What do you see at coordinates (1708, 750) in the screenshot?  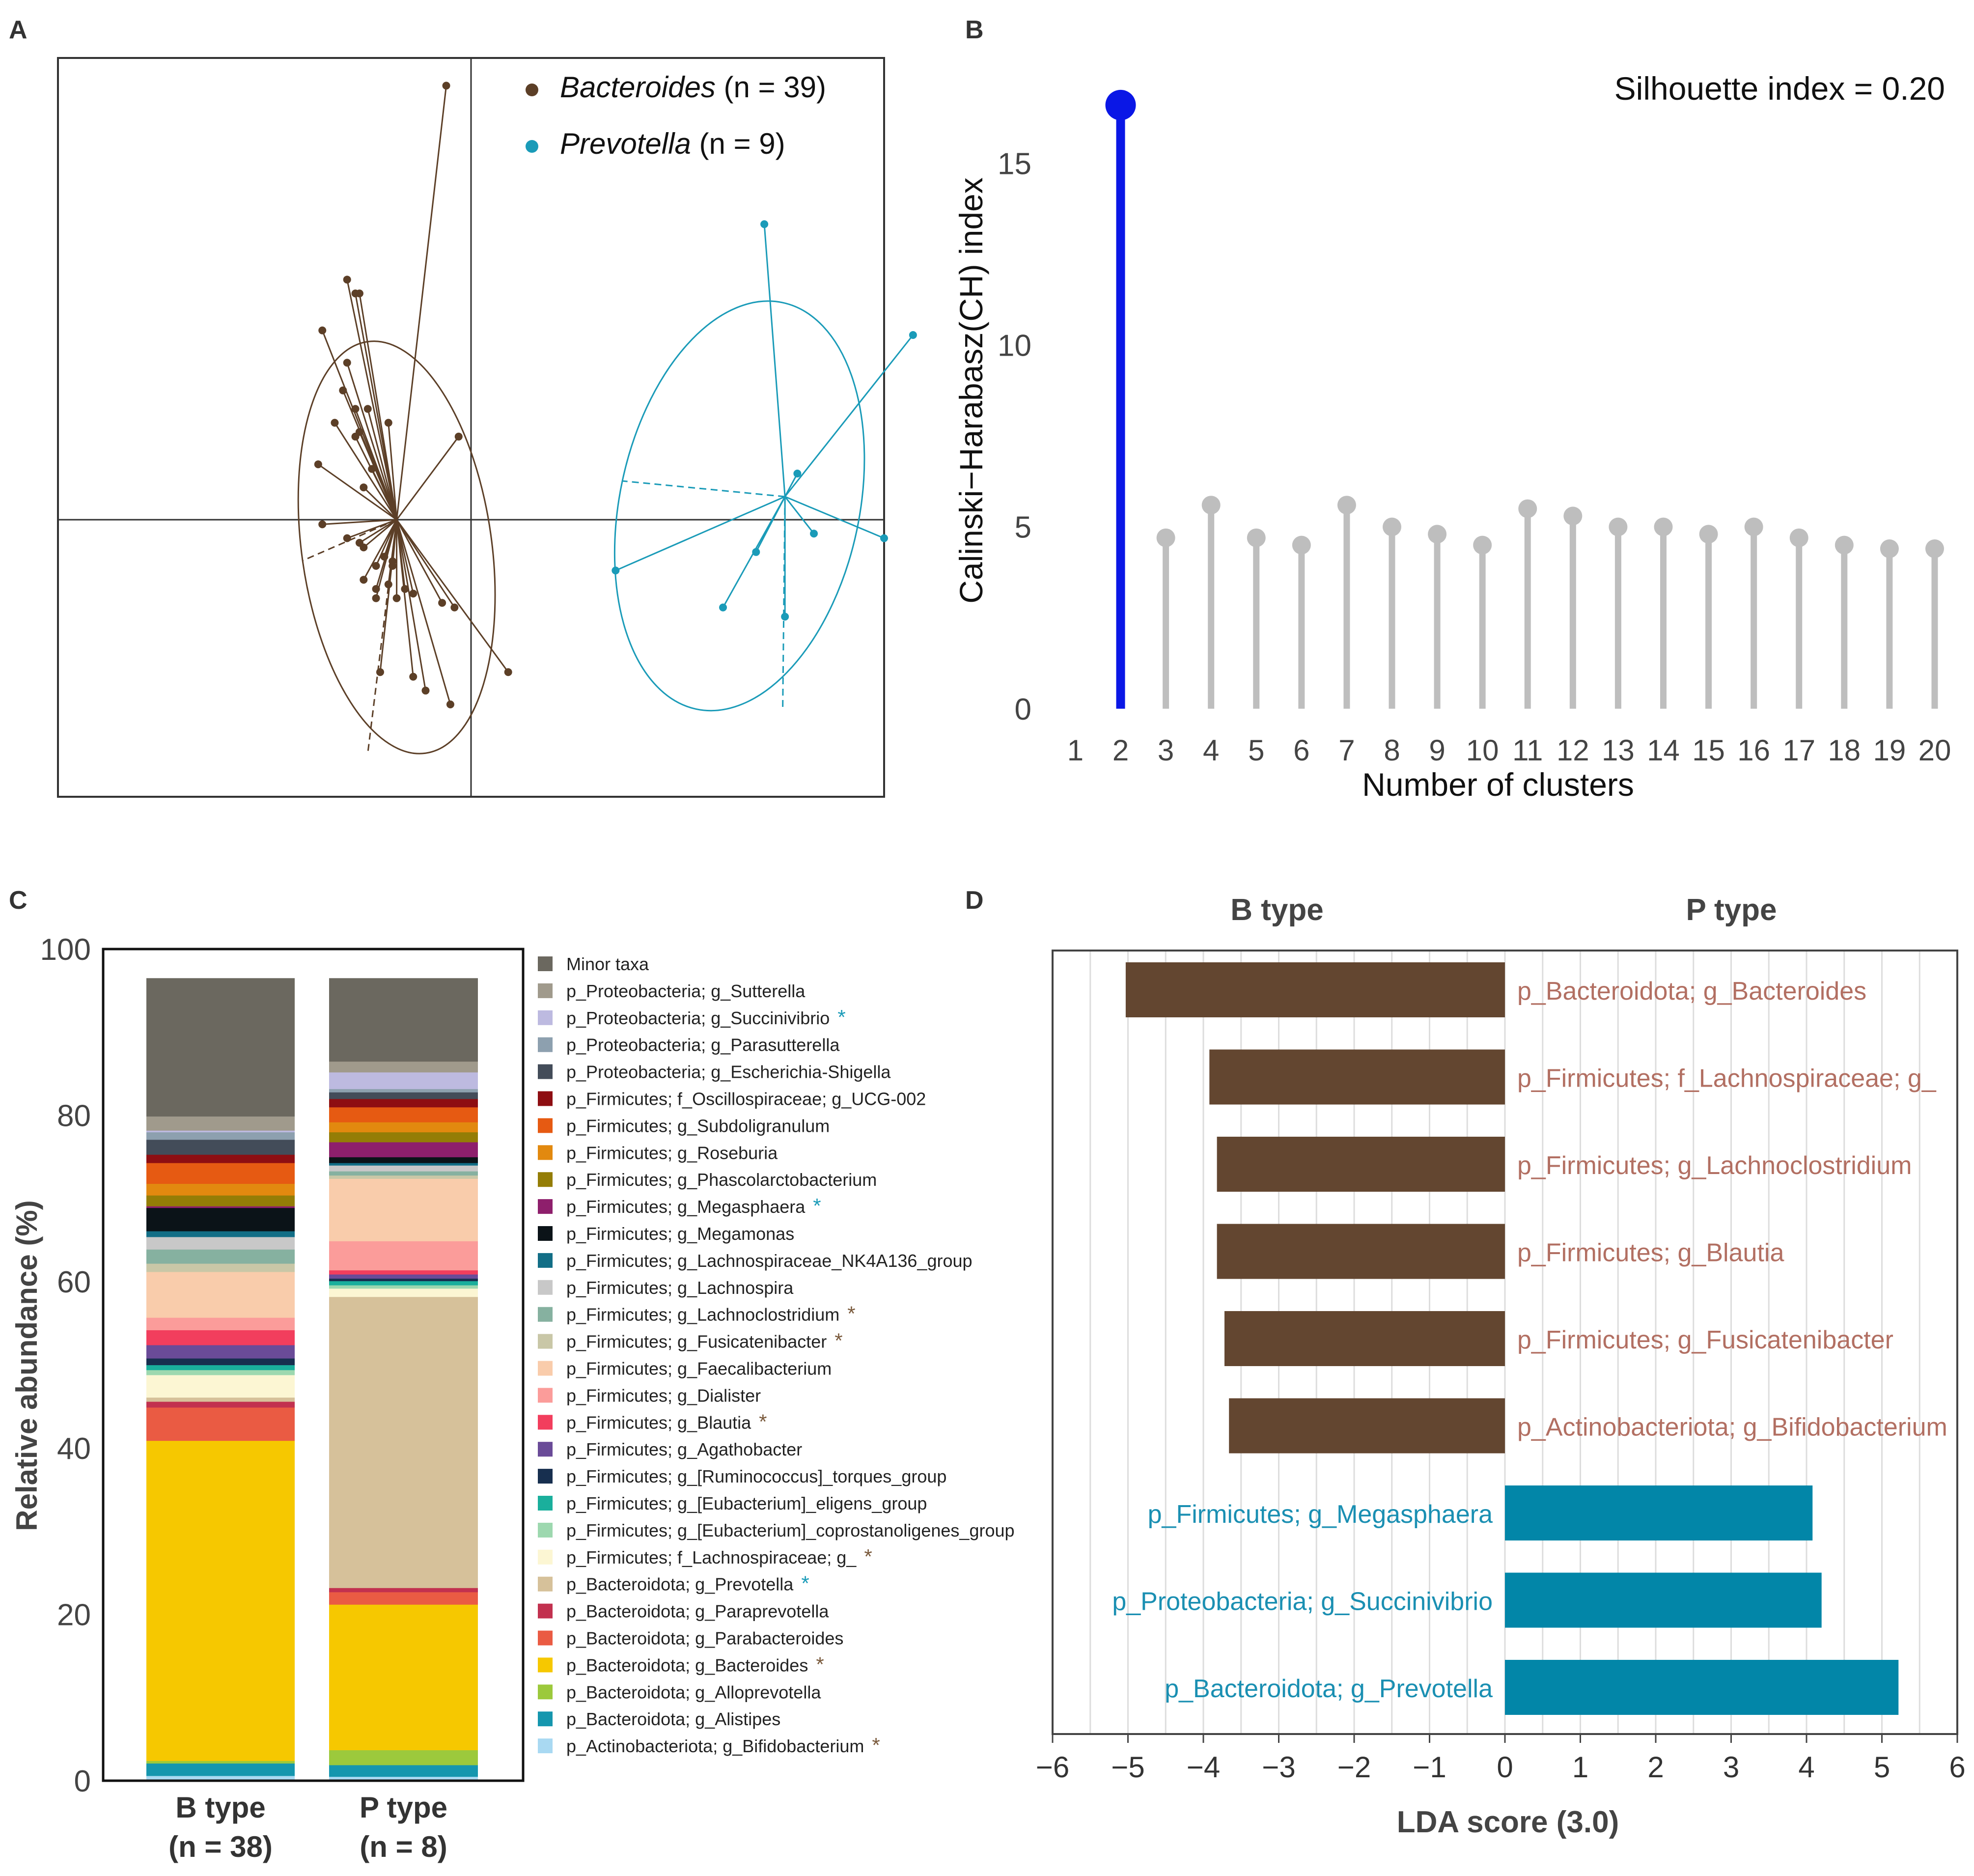 I see `x-tick-label: 15` at bounding box center [1708, 750].